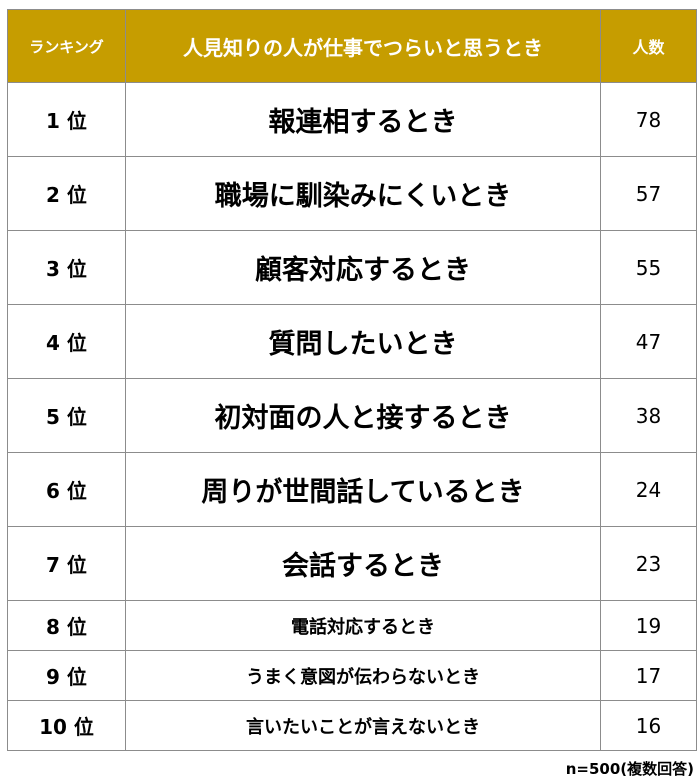 This screenshot has height=782, width=700. What do you see at coordinates (648, 489) in the screenshot?
I see `count-cell: 24` at bounding box center [648, 489].